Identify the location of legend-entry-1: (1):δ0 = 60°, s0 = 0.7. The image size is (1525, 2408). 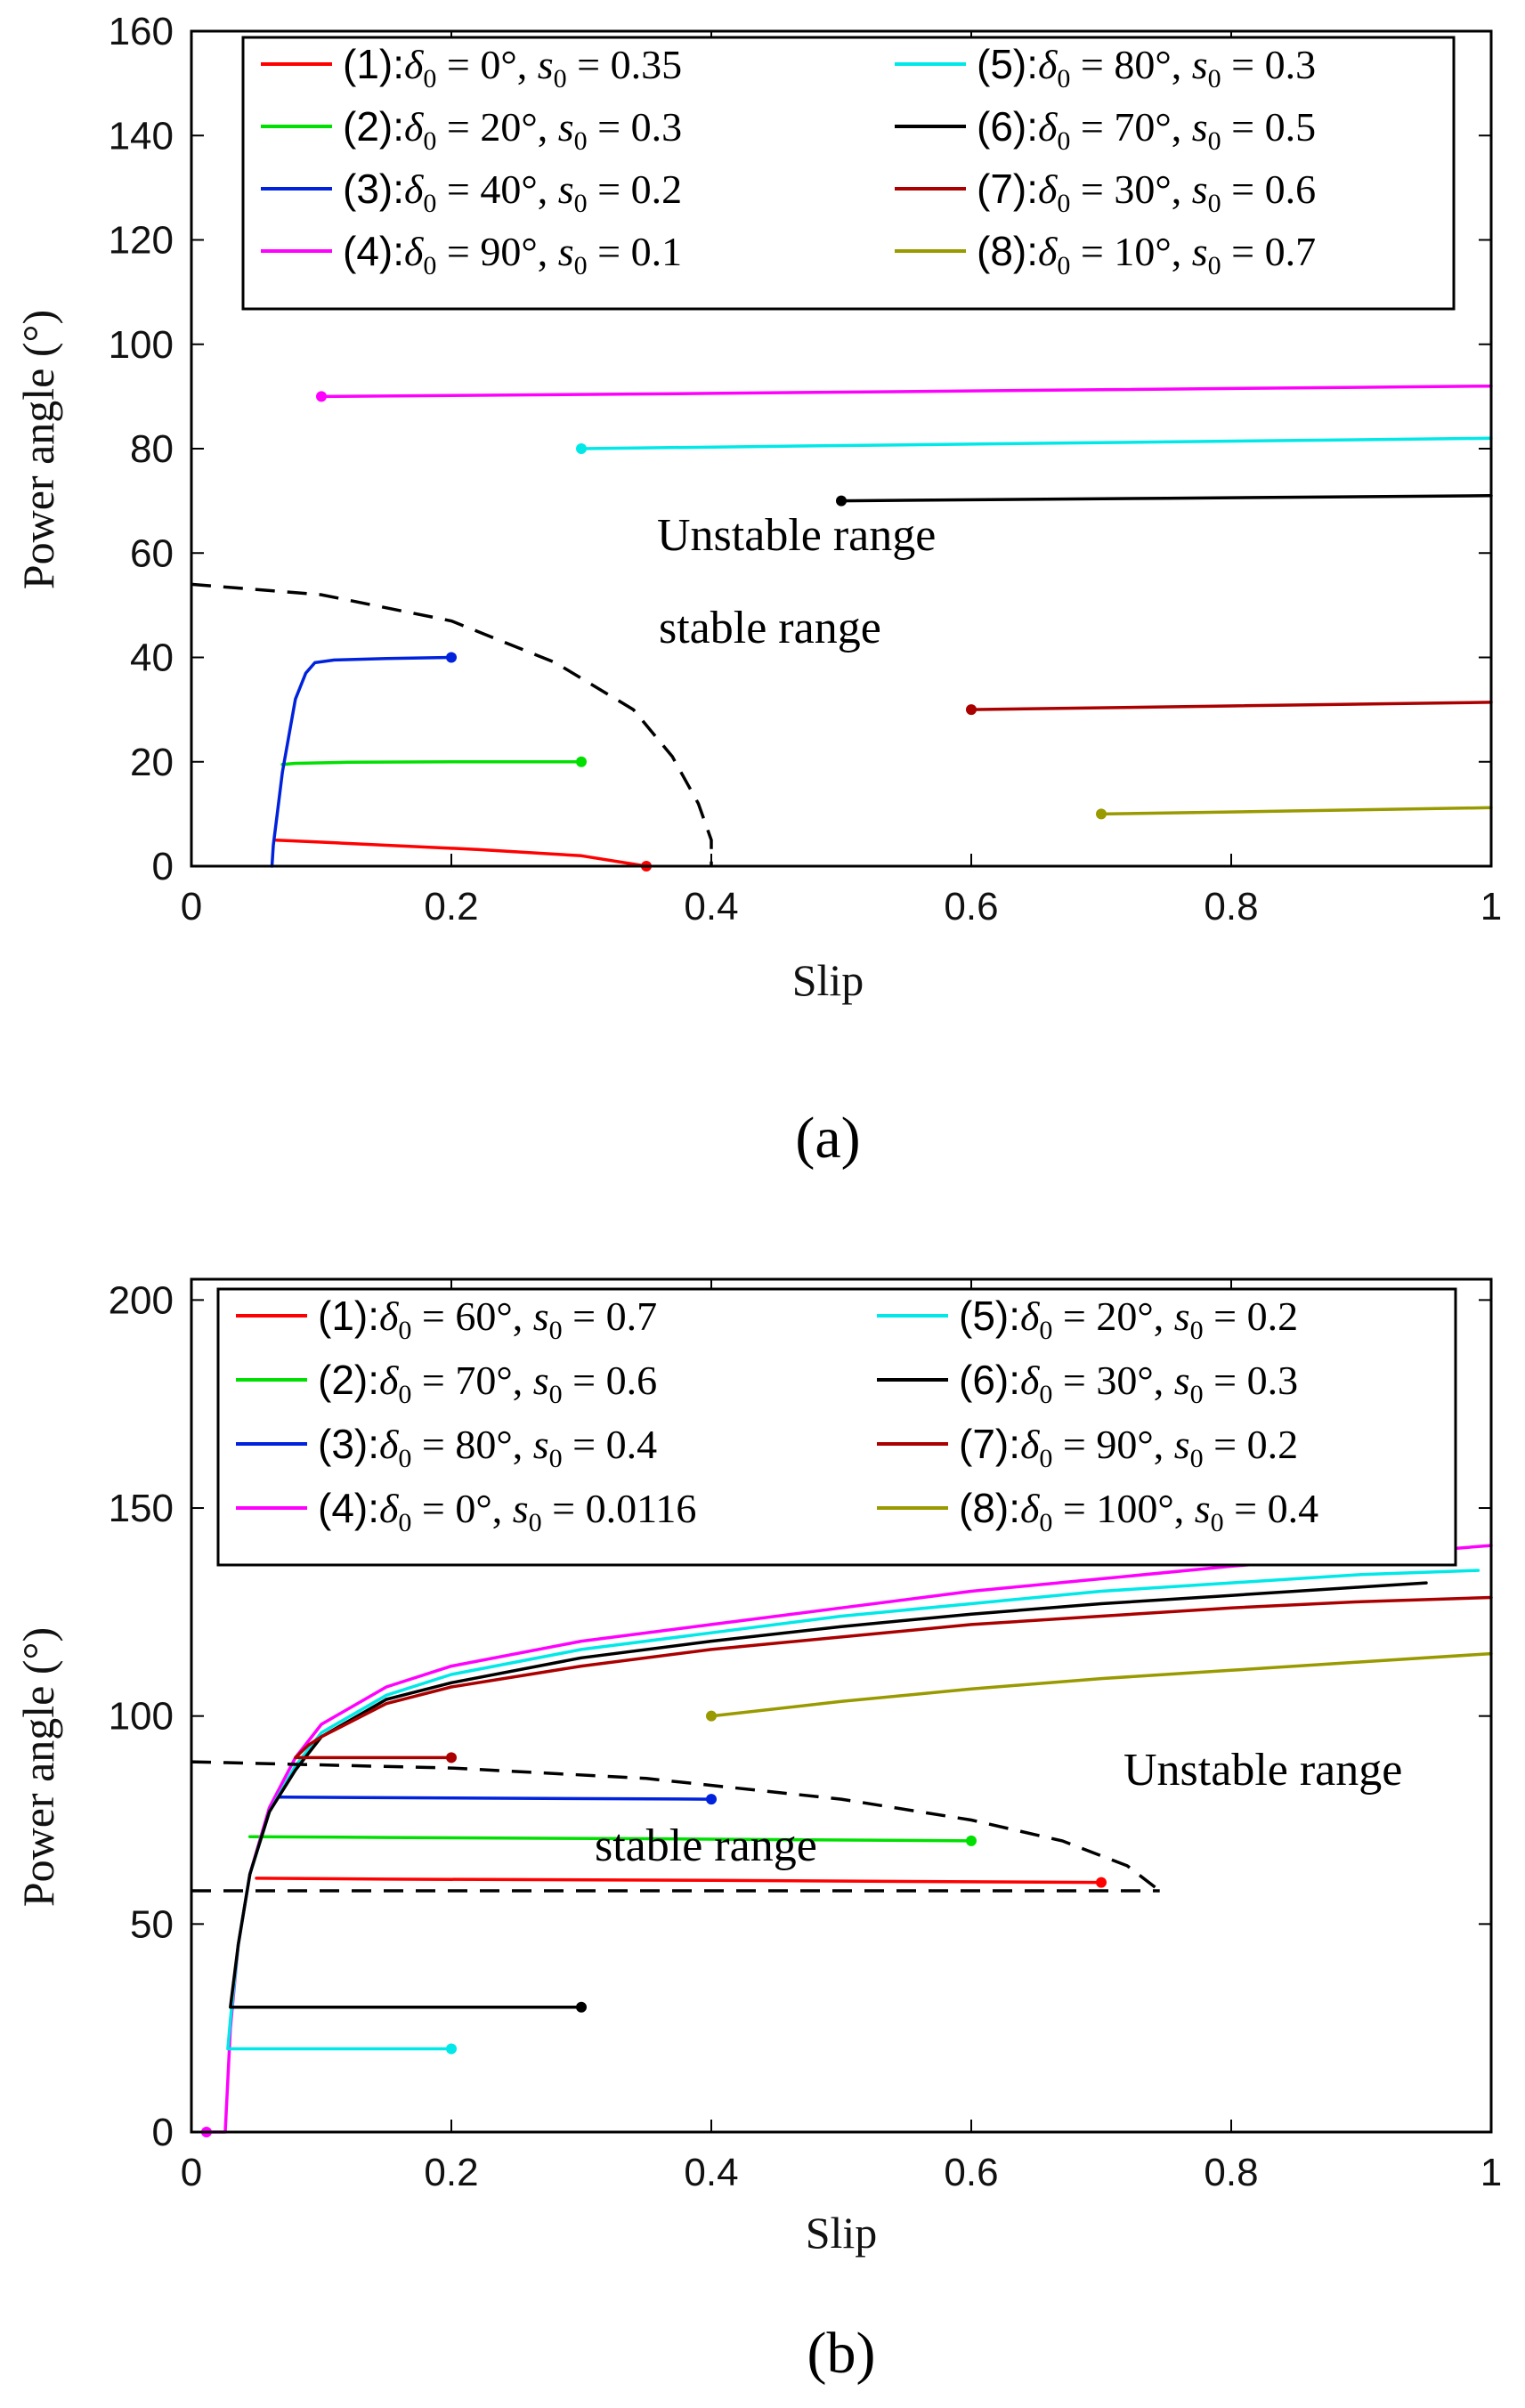
(488, 1319).